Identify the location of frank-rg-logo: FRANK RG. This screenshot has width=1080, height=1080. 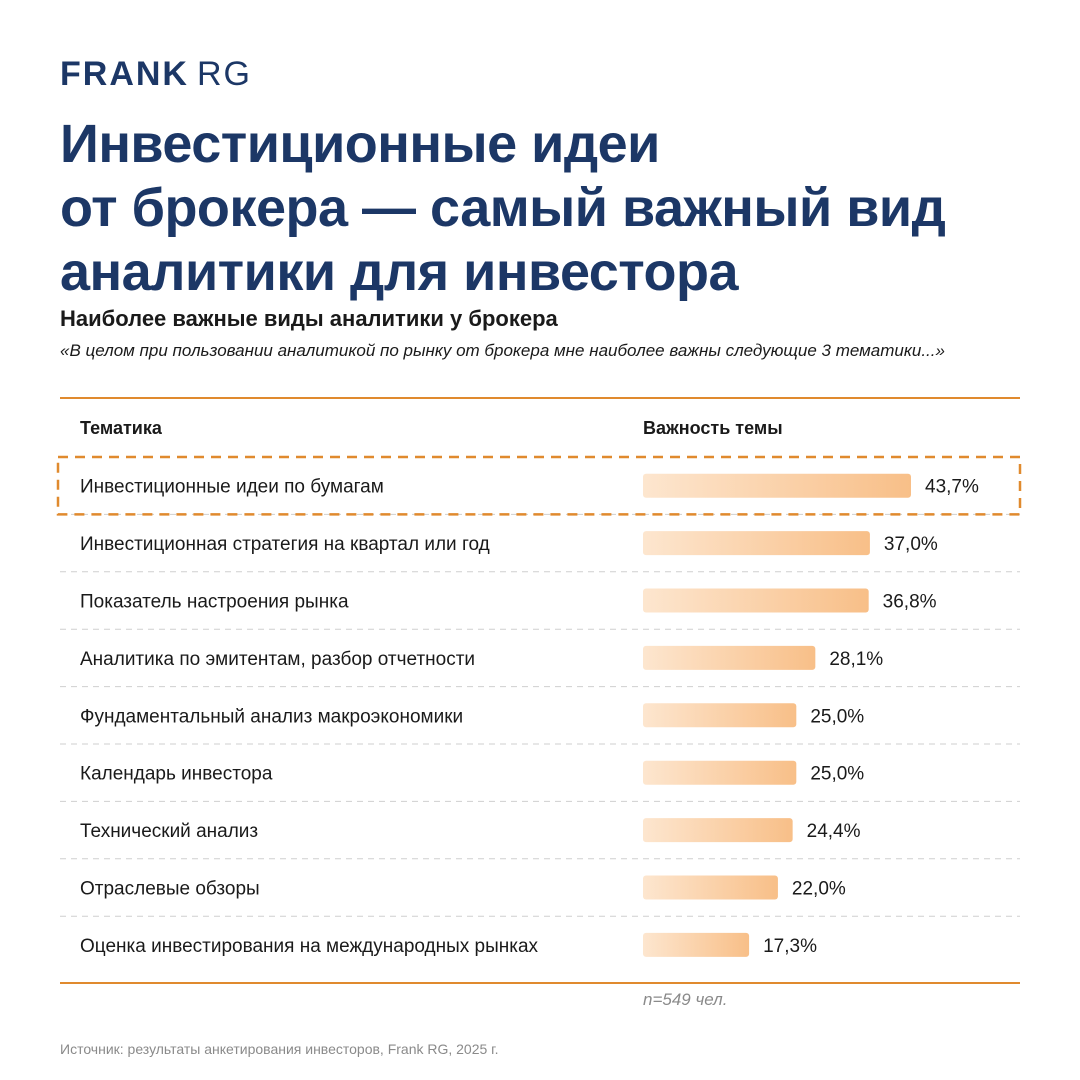
(156, 74).